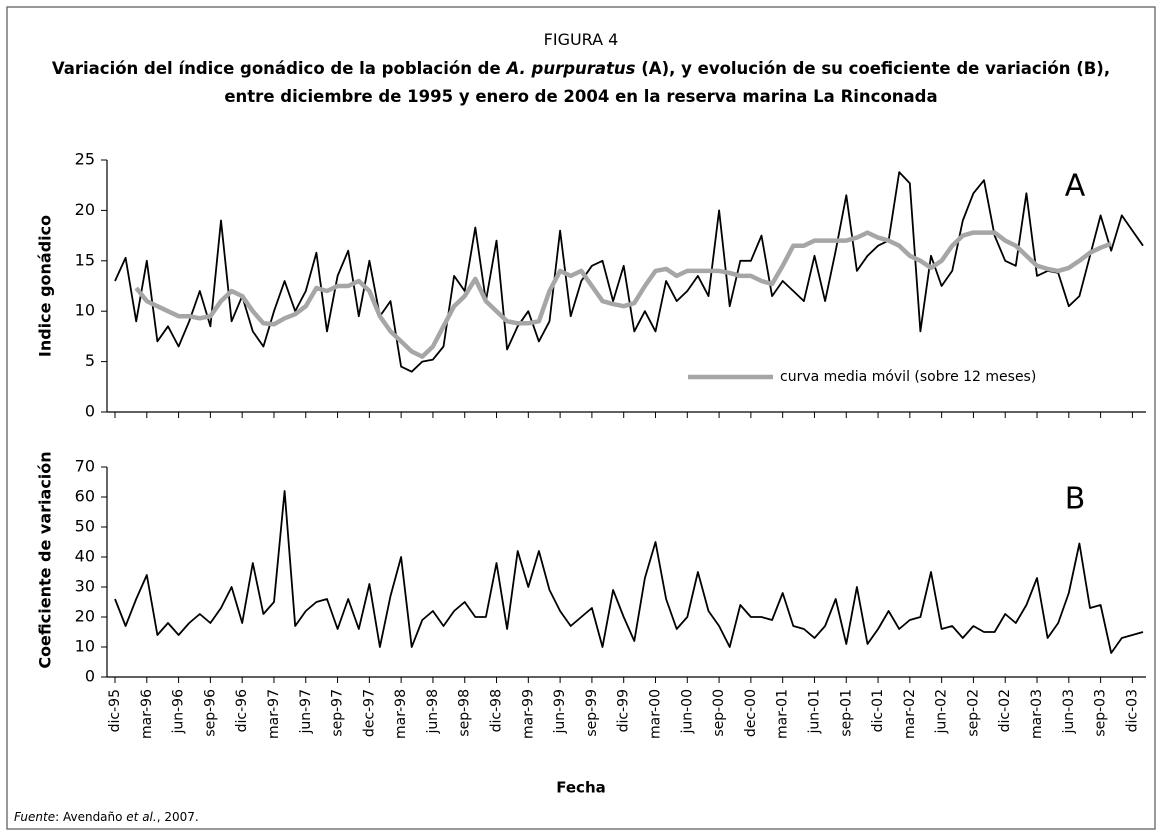 This screenshot has width=1162, height=836. I want to click on x-tick-label: dic-99, so click(624, 710).